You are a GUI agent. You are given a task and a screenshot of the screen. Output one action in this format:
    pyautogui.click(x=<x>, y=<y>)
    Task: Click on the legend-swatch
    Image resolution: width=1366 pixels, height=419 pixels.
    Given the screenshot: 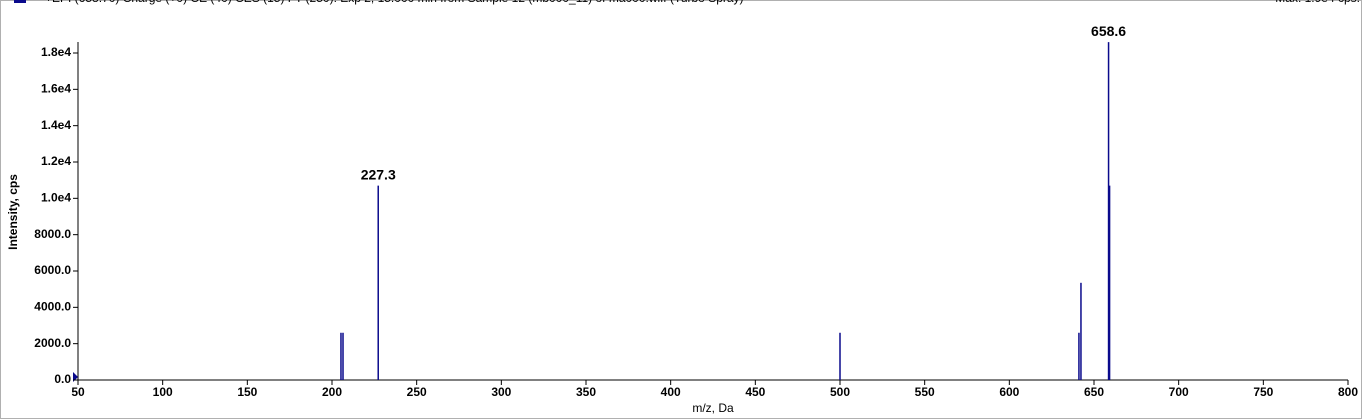 What is the action you would take?
    pyautogui.click(x=20, y=1)
    